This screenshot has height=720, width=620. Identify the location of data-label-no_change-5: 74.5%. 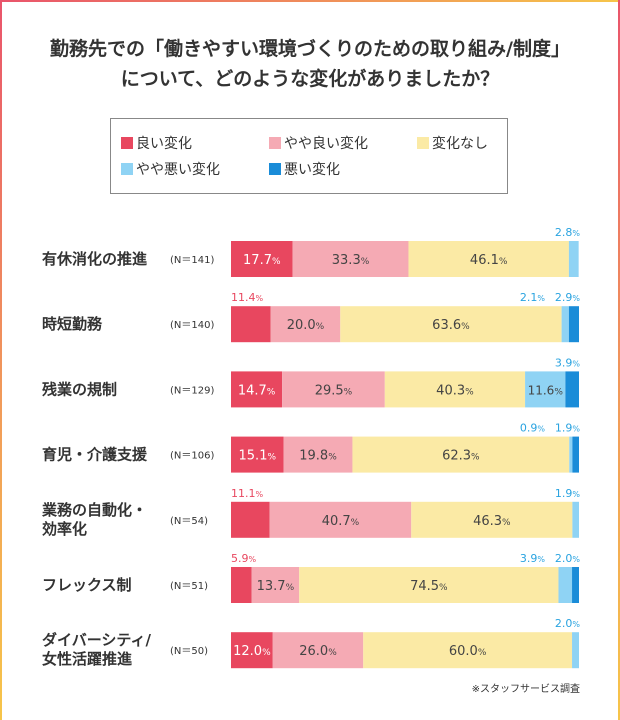
(429, 586).